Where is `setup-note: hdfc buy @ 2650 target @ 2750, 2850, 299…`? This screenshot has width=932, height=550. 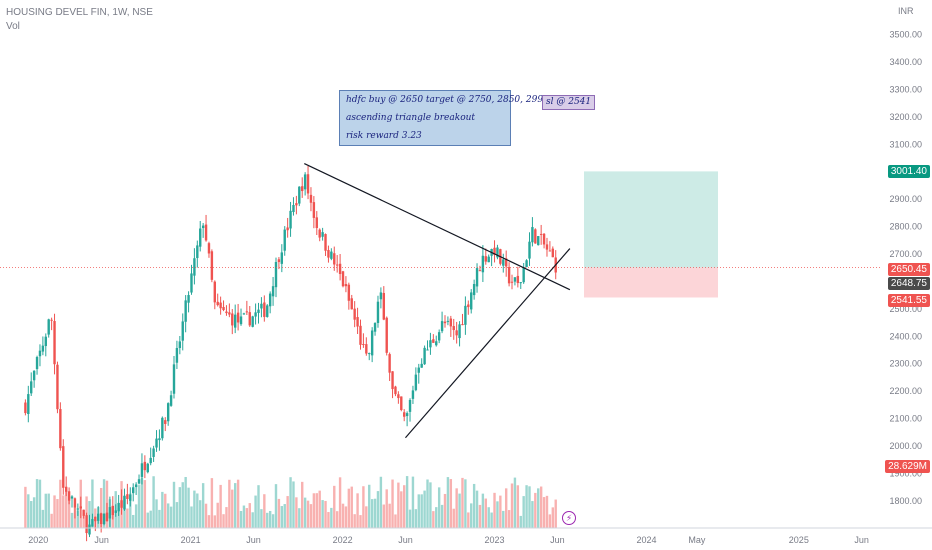
setup-note: hdfc buy @ 2650 target @ 2750, 2850, 299… is located at coordinates (444, 118).